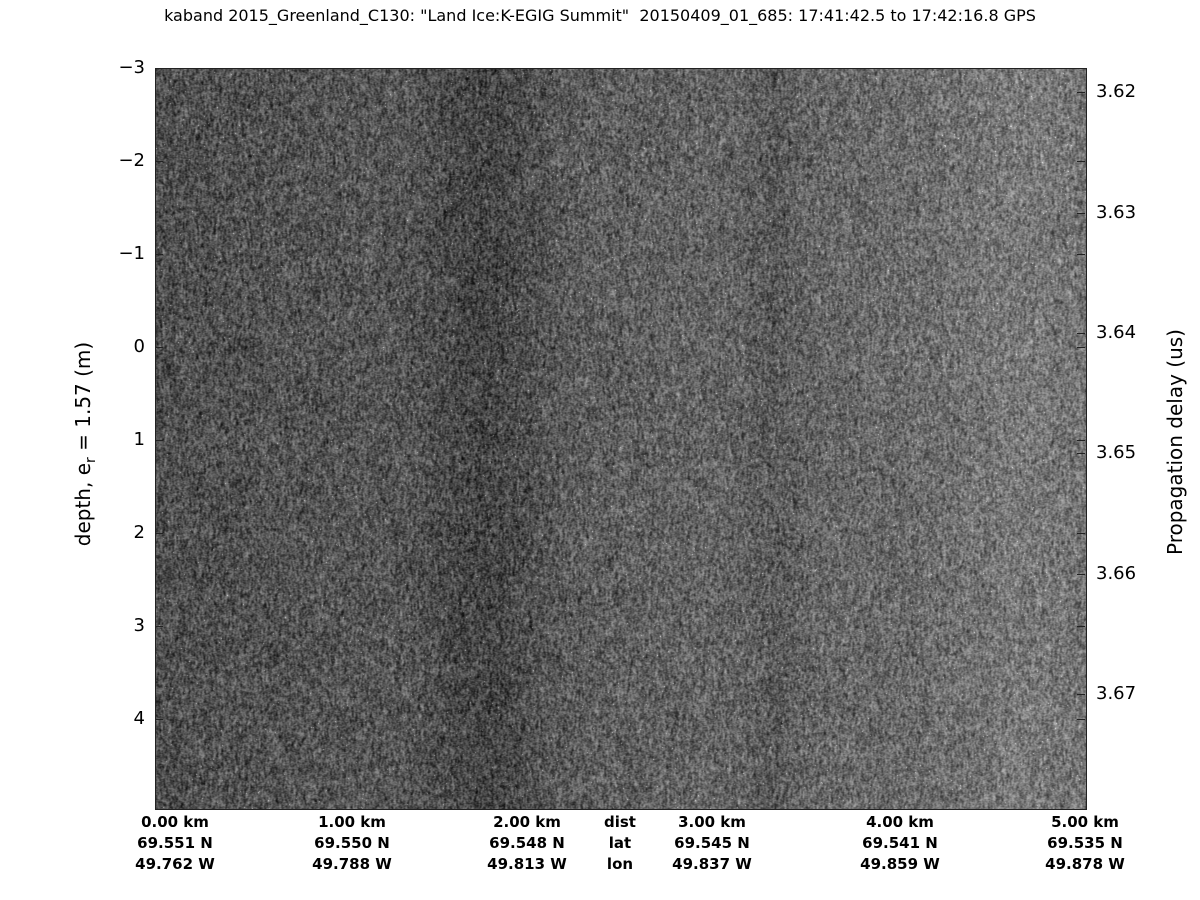 Image resolution: width=1200 pixels, height=900 pixels. What do you see at coordinates (175, 864) in the screenshot?
I see `bottom-label-lon: 49.762 W` at bounding box center [175, 864].